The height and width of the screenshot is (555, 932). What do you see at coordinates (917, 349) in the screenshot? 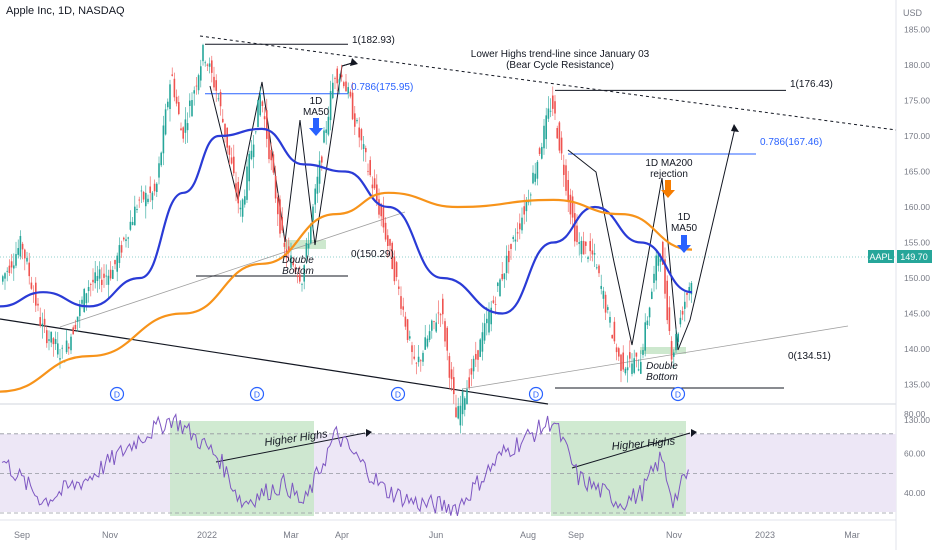
I see `price-tick-label: 140.00` at bounding box center [917, 349].